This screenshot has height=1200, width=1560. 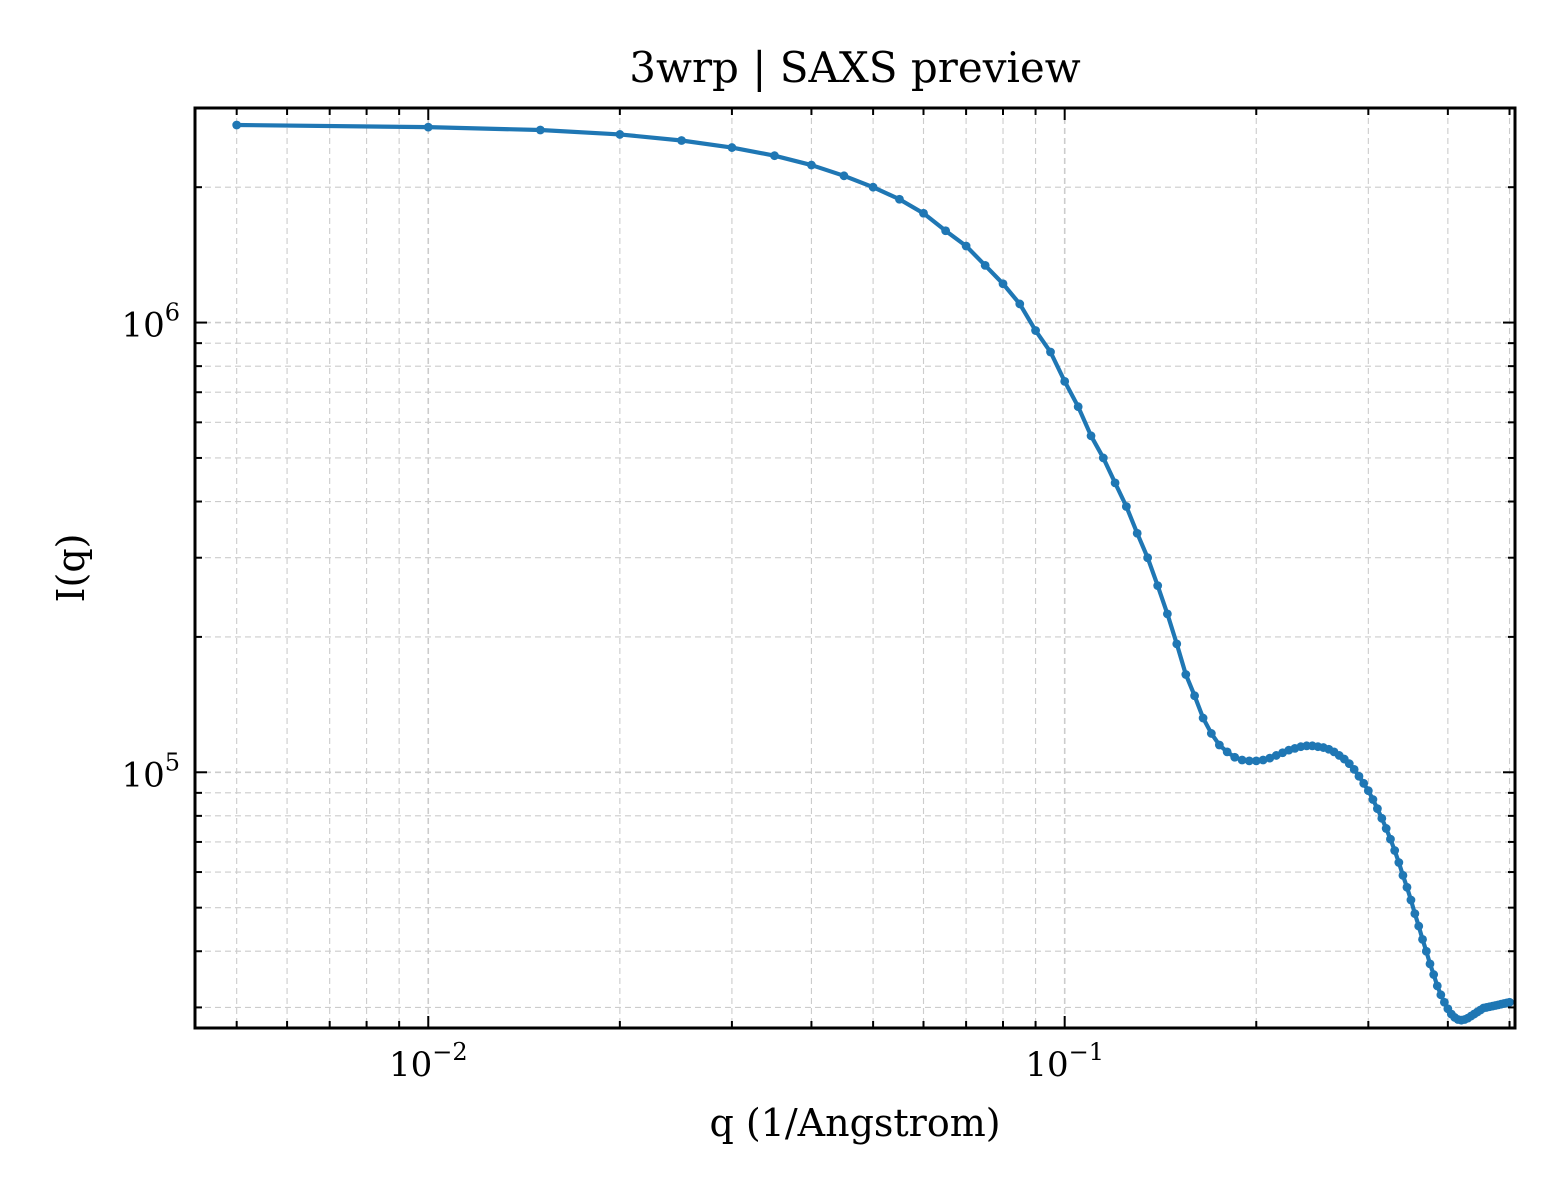 What do you see at coordinates (854, 67) in the screenshot?
I see `chart-title: 3wrp | SAXS preview` at bounding box center [854, 67].